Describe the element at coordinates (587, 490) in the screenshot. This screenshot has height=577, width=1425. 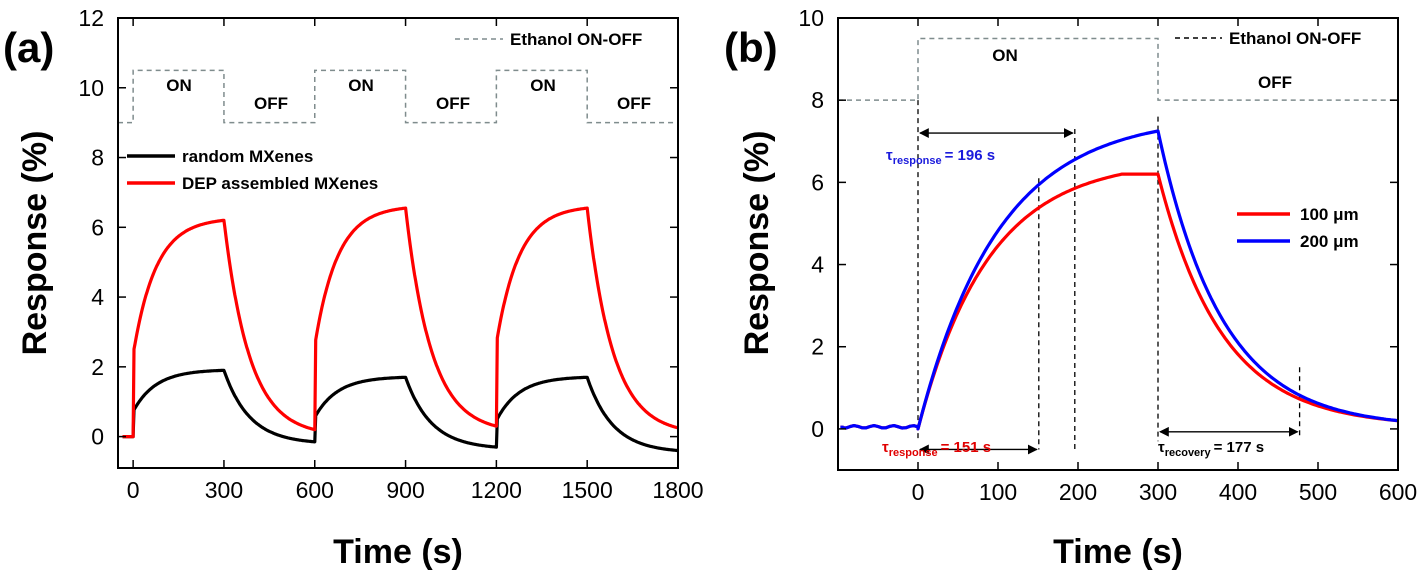
I see `panel-a-x-tick-label-5: 1500` at that location.